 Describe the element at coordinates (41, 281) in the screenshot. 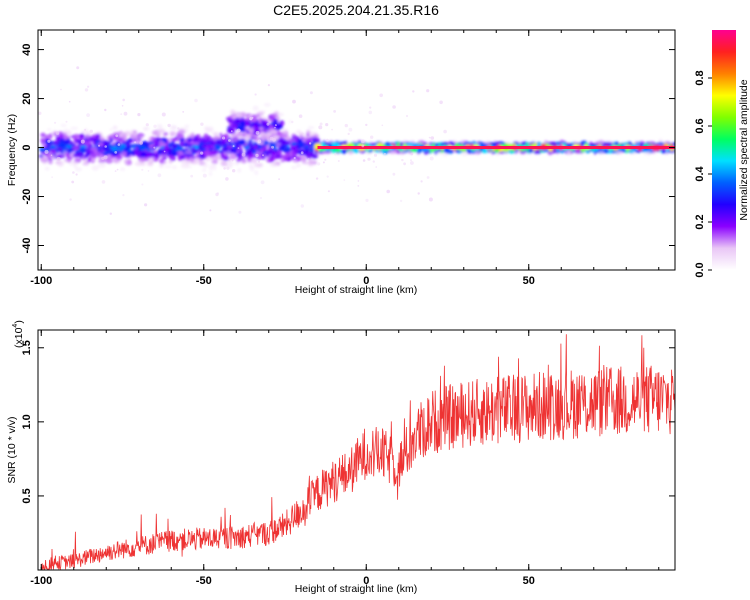

I see `spectrogram-x-tick-label: -100` at that location.